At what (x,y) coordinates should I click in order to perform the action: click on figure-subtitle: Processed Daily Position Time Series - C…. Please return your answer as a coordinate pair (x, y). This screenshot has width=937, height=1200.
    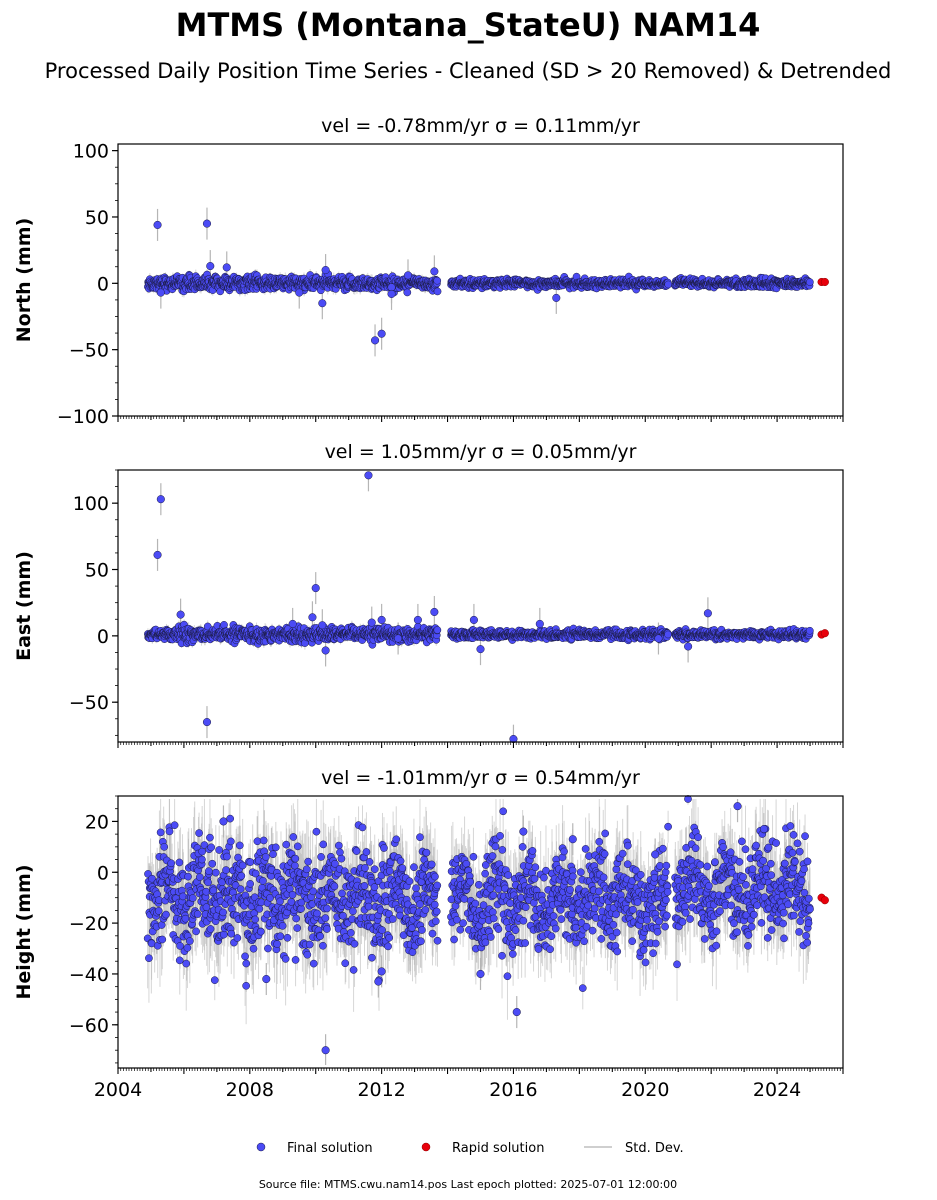
    Looking at the image, I should click on (468, 71).